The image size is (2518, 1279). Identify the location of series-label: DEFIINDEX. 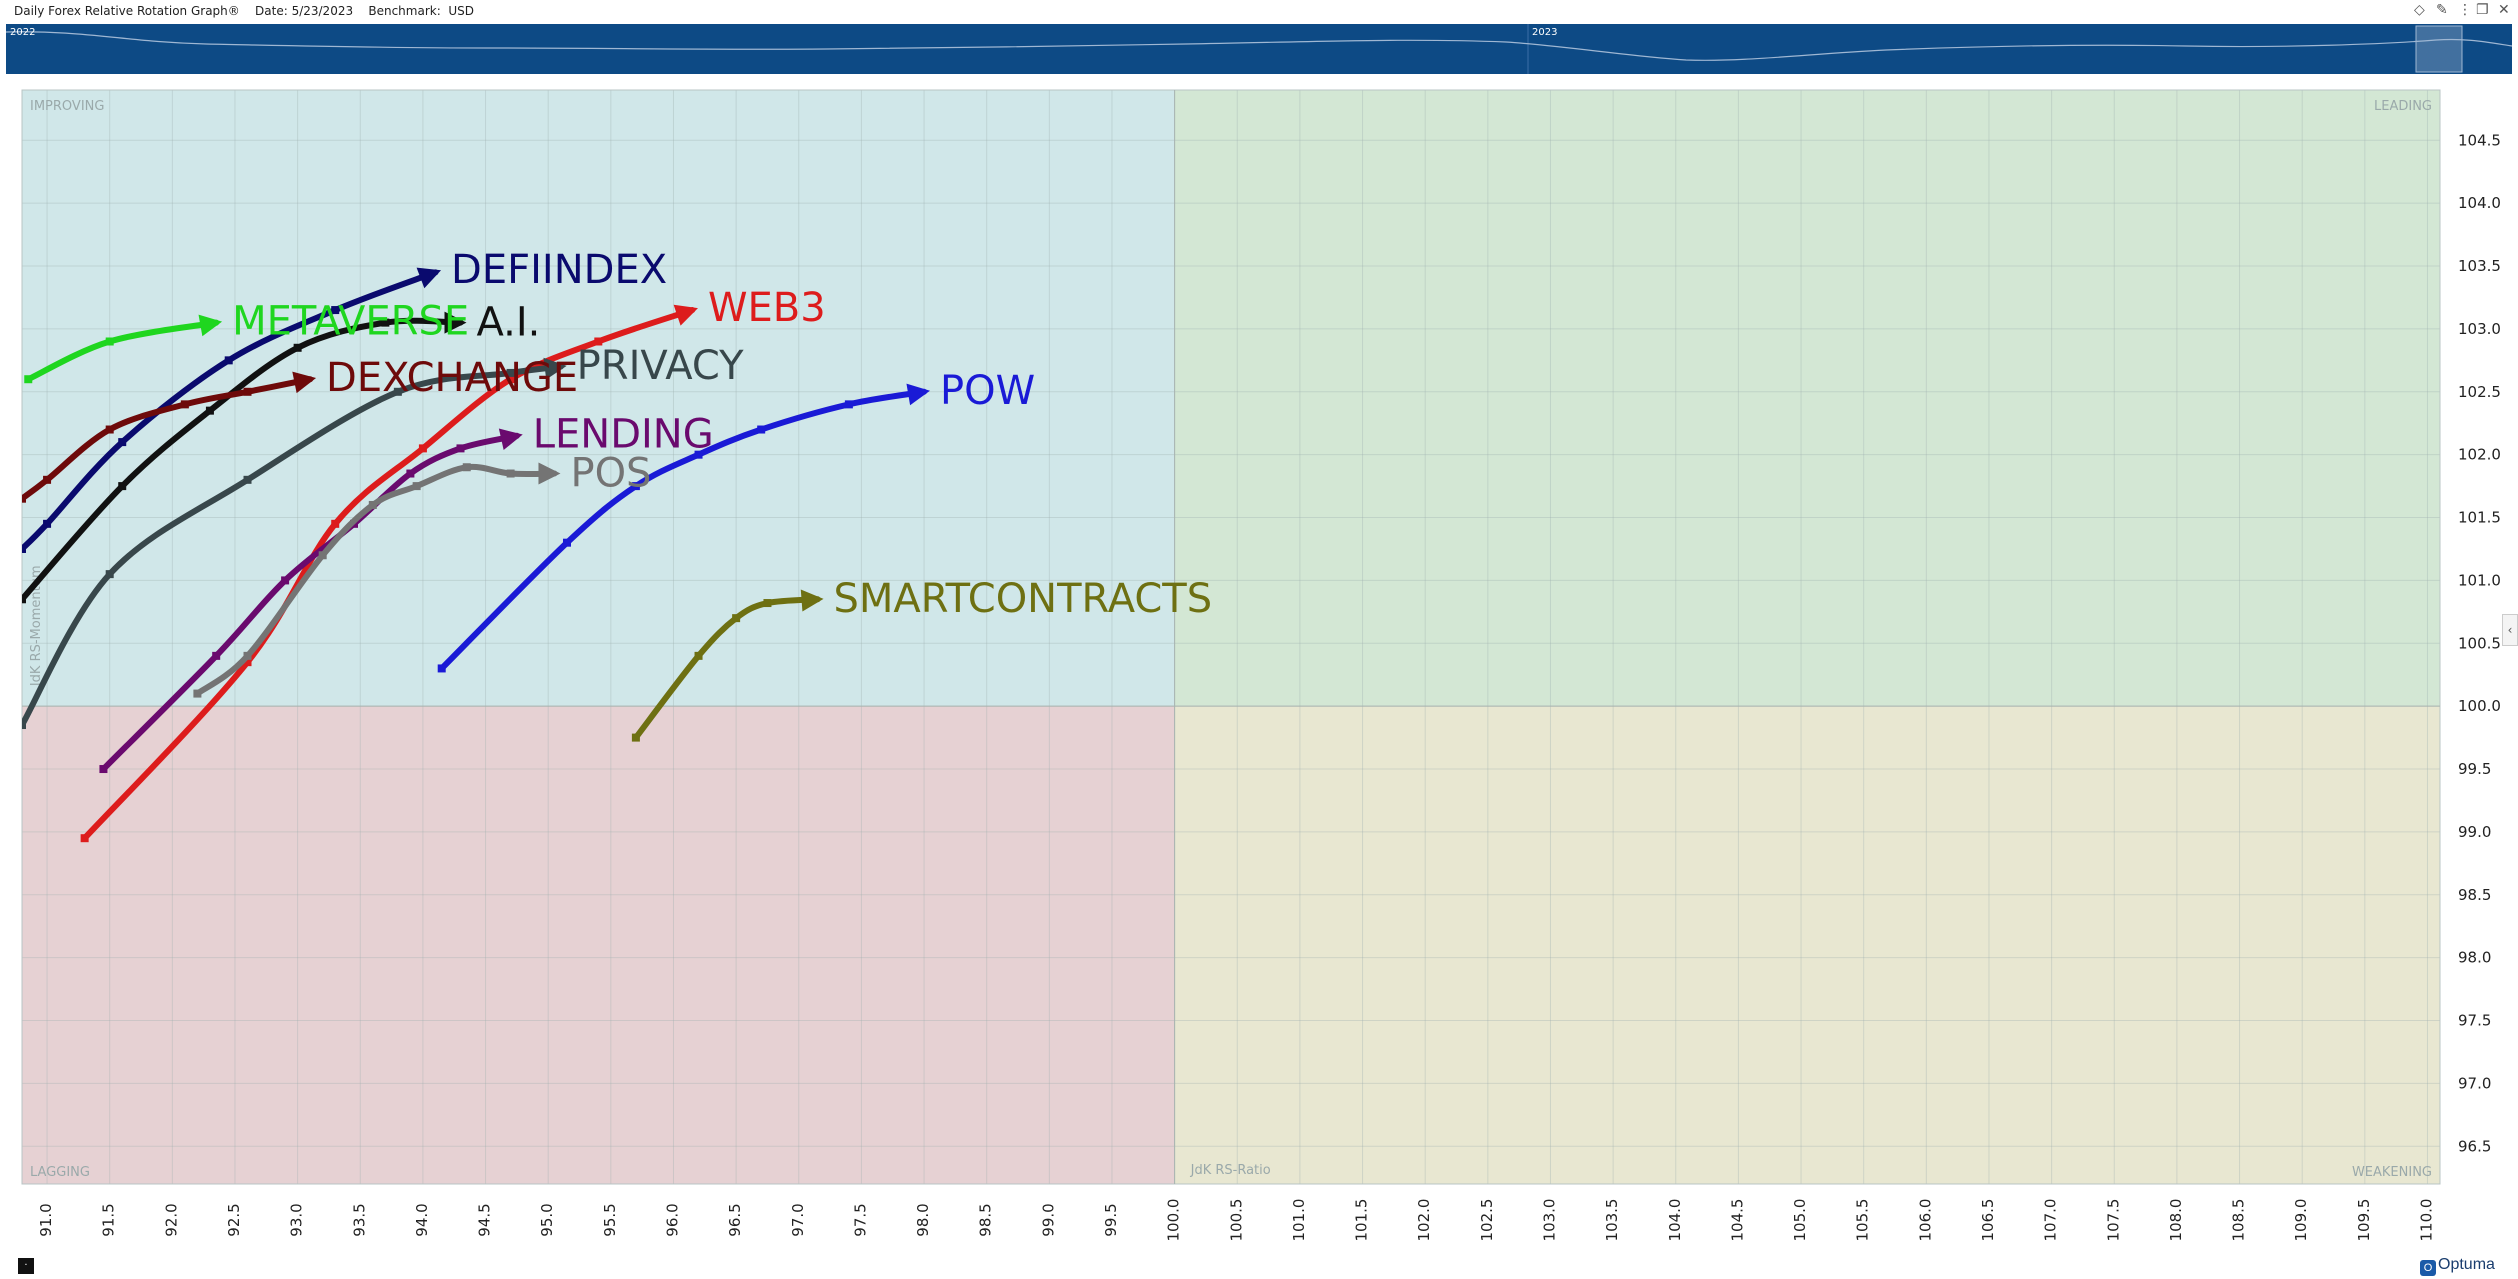
(559, 270).